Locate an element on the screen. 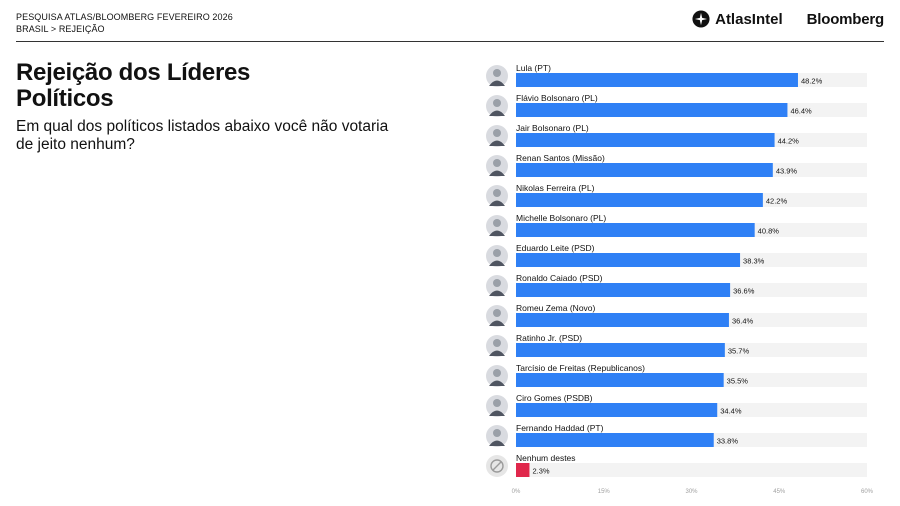  data-label: 34.4% is located at coordinates (731, 411).